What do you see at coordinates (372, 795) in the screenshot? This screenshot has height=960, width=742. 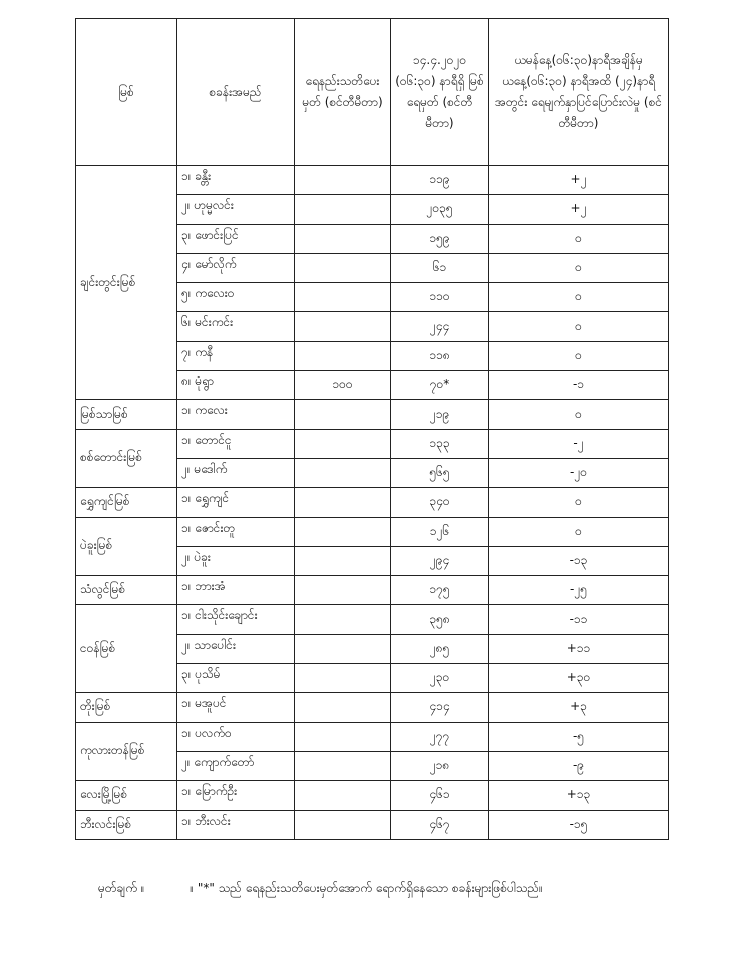 I see `table-row: လေးမြို့မြစ် ၁။ မြောက်ဦး ၄၆၁ +၁၃` at bounding box center [372, 795].